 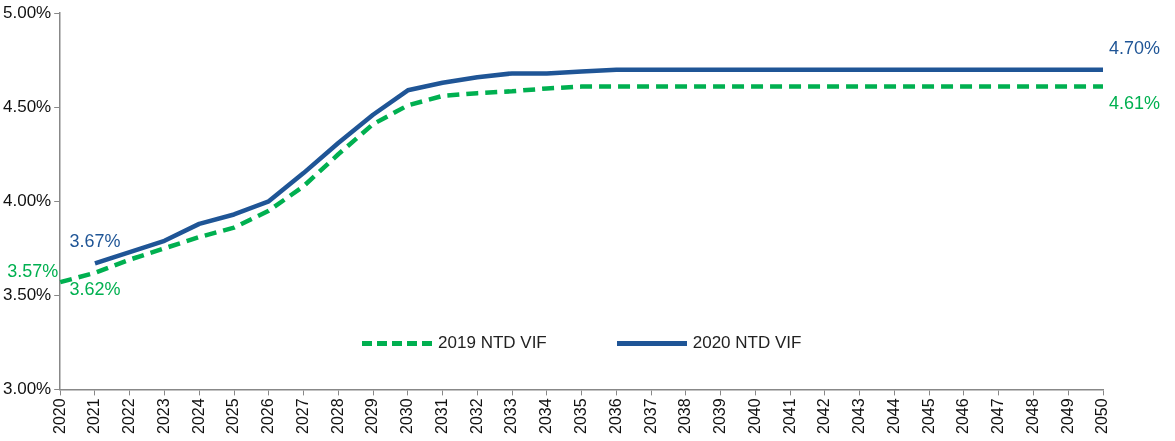 What do you see at coordinates (337, 416) in the screenshot?
I see `x-tick-label: 2028` at bounding box center [337, 416].